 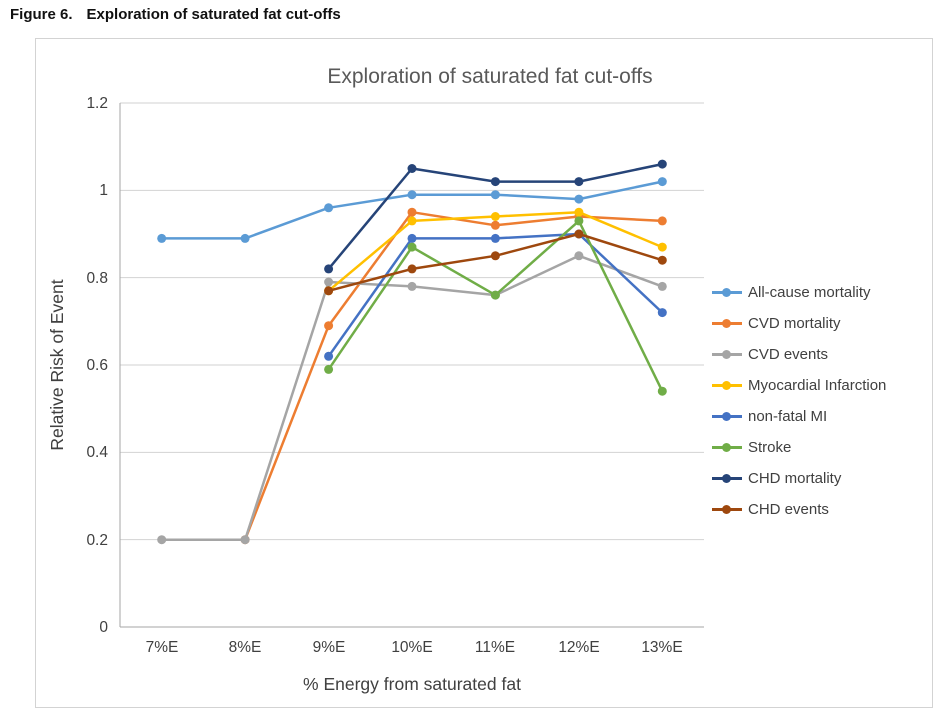 I want to click on legend-label: Stroke, so click(x=770, y=447).